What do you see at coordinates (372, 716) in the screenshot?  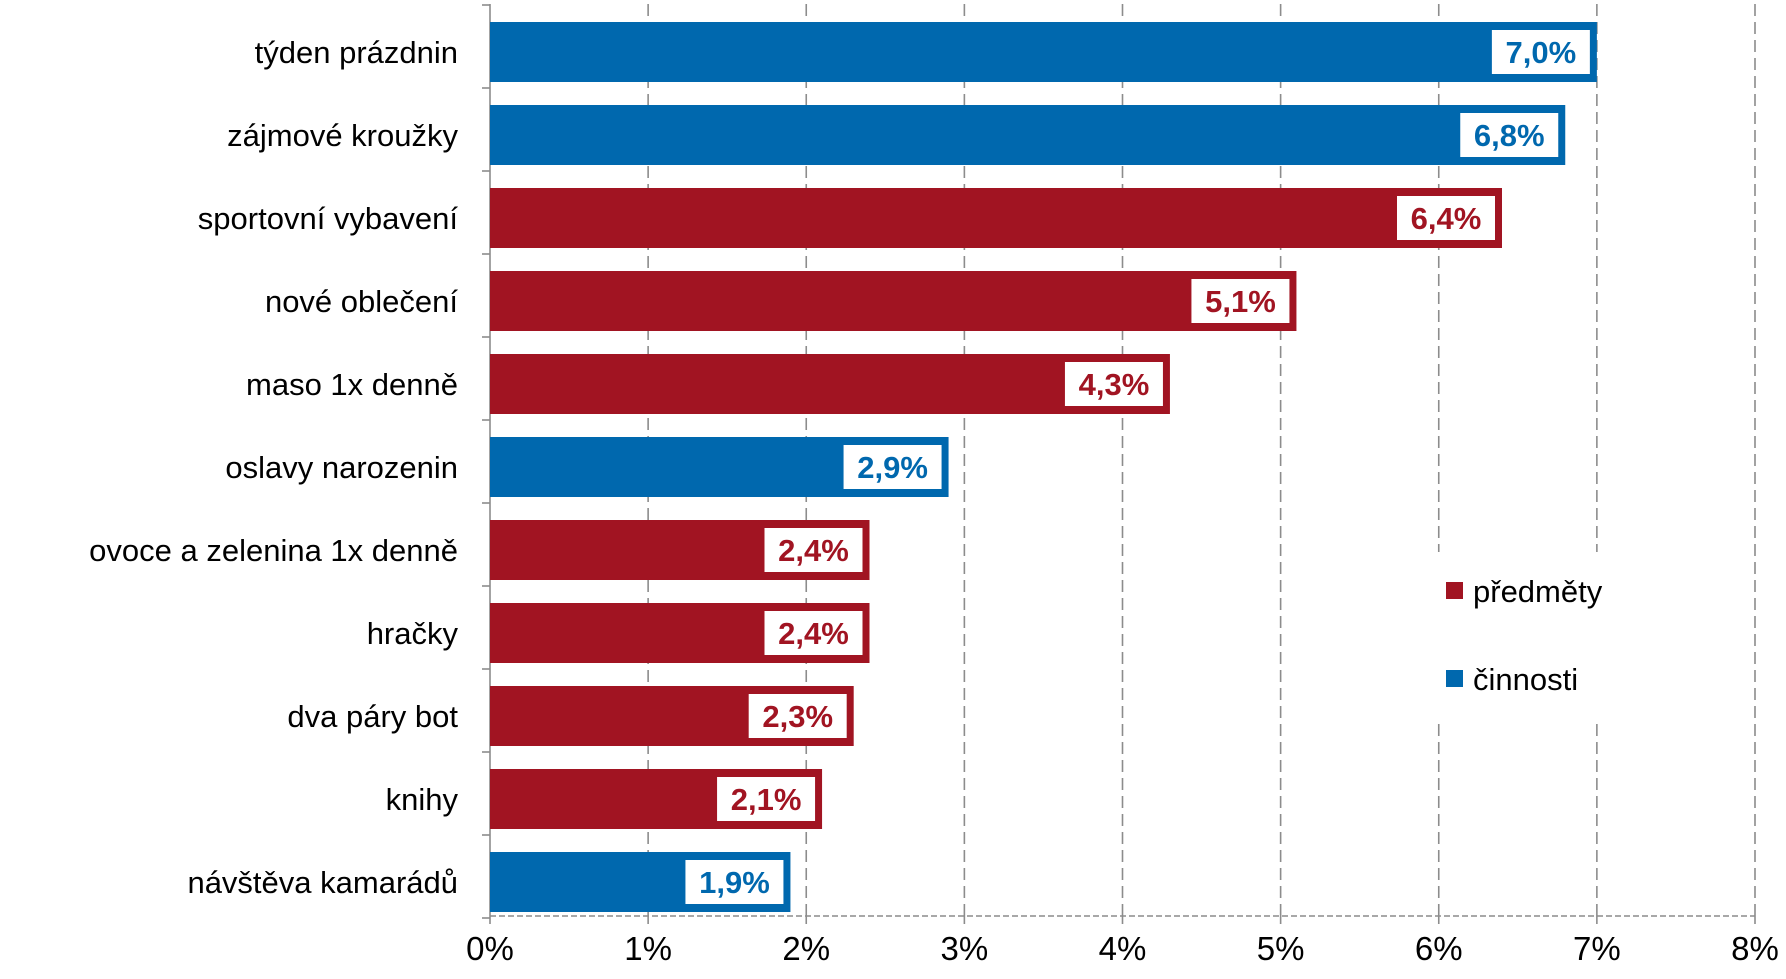 I see `category-label: dva páry bot` at bounding box center [372, 716].